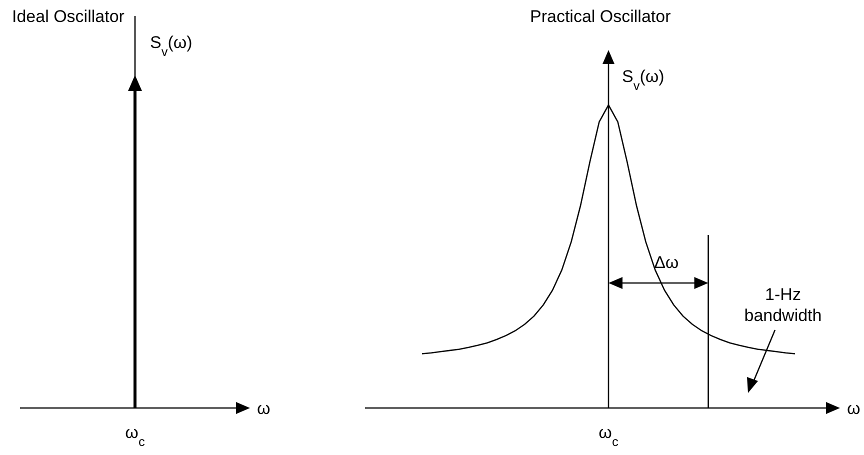 Image resolution: width=864 pixels, height=455 pixels. I want to click on y-axis-title: S$_{v}$(ω), so click(643, 79).